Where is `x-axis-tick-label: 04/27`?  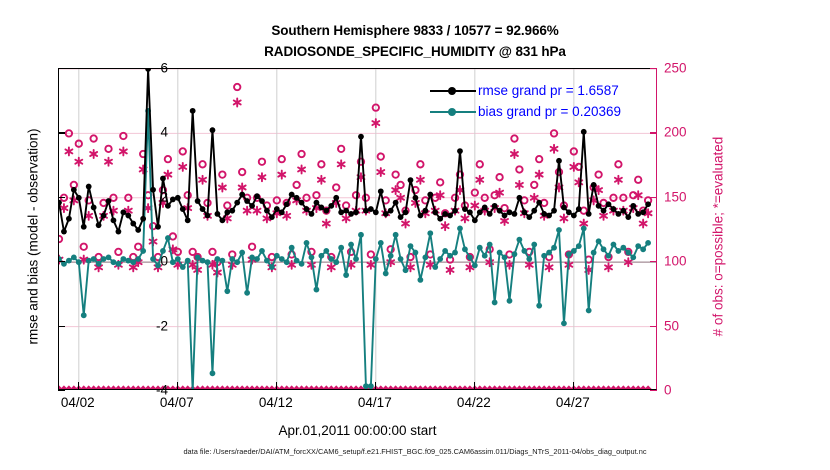 x-axis-tick-label: 04/27 is located at coordinates (572, 402).